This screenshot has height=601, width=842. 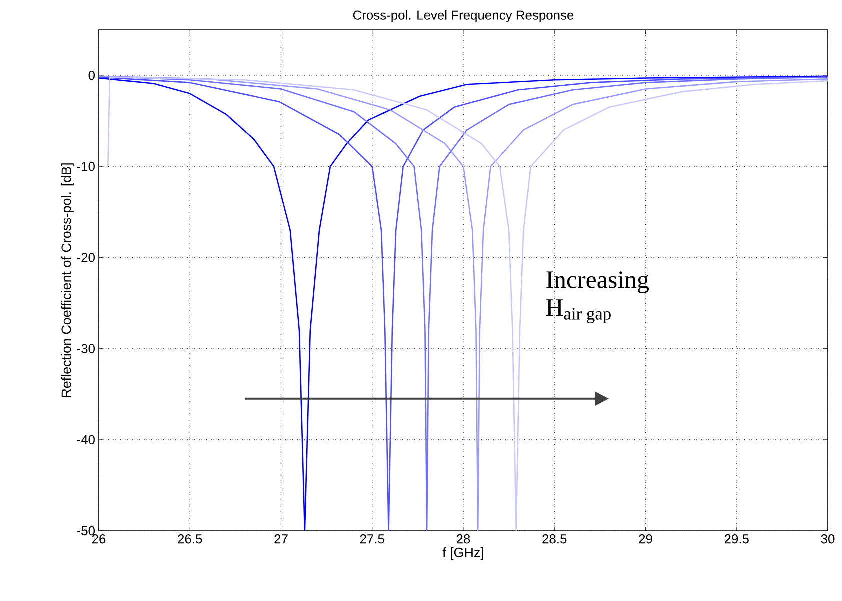 What do you see at coordinates (645, 539) in the screenshot?
I see `x-tick-label: 29` at bounding box center [645, 539].